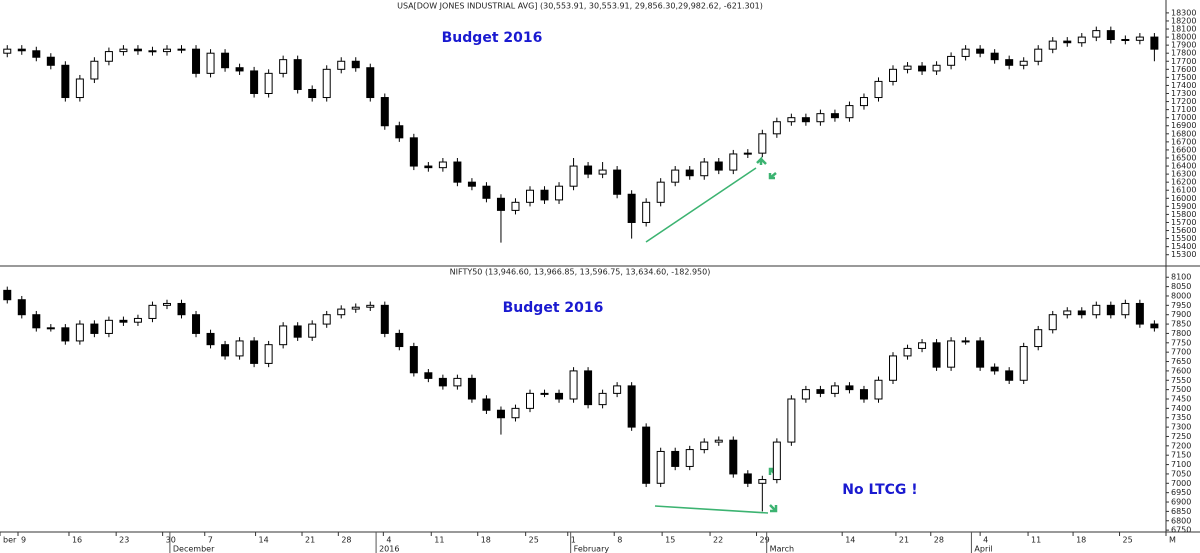 Image resolution: width=1200 pixels, height=553 pixels. What do you see at coordinates (1183, 174) in the screenshot?
I see `y-tick-label: 16300` at bounding box center [1183, 174].